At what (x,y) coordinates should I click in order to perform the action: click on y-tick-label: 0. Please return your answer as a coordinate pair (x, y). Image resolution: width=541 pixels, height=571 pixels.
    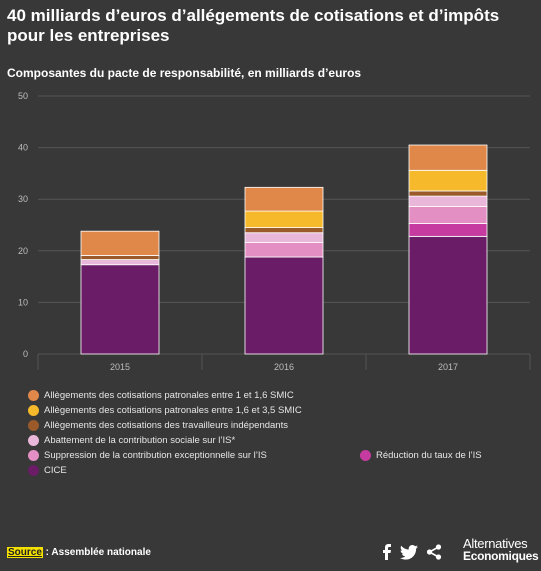
    Looking at the image, I should click on (25, 354).